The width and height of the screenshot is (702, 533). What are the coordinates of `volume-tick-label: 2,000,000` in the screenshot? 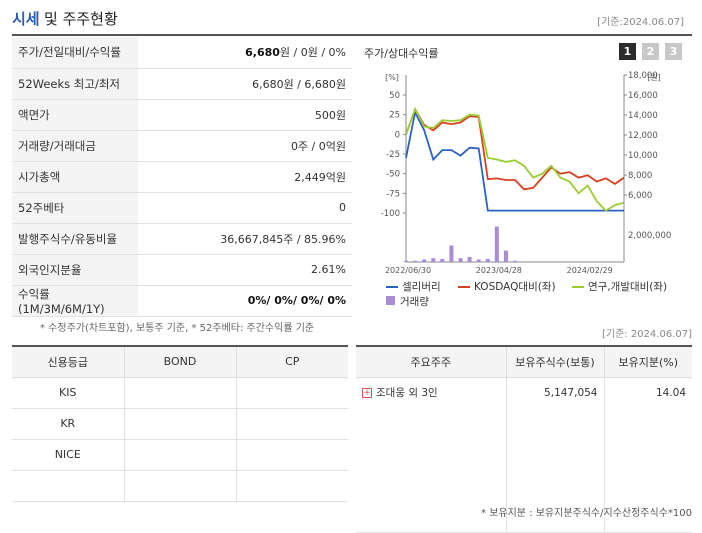 It's located at (649, 236).